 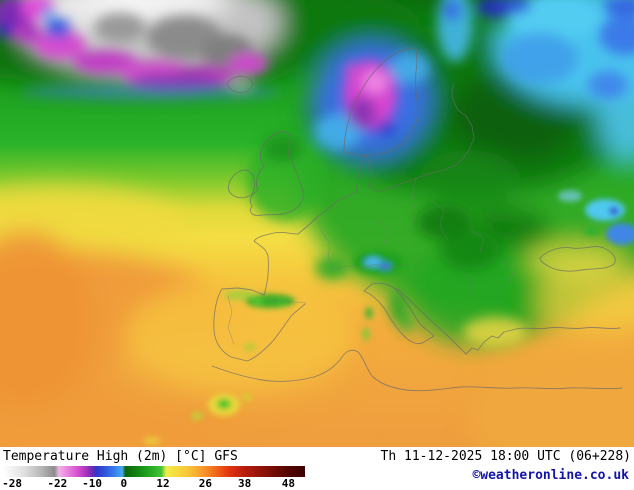 I want to click on colorbar-tick: -22, so click(x=57, y=483).